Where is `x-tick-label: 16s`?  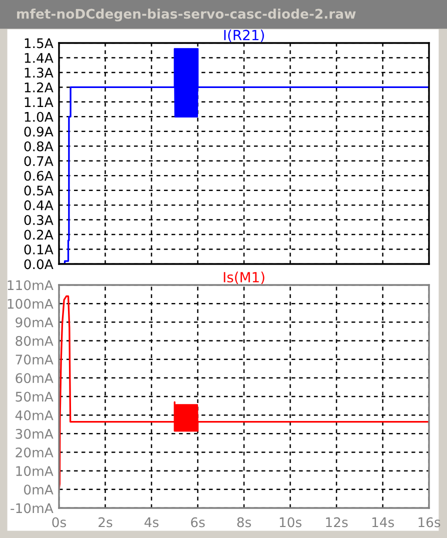
x-tick-label: 16s is located at coordinates (429, 522).